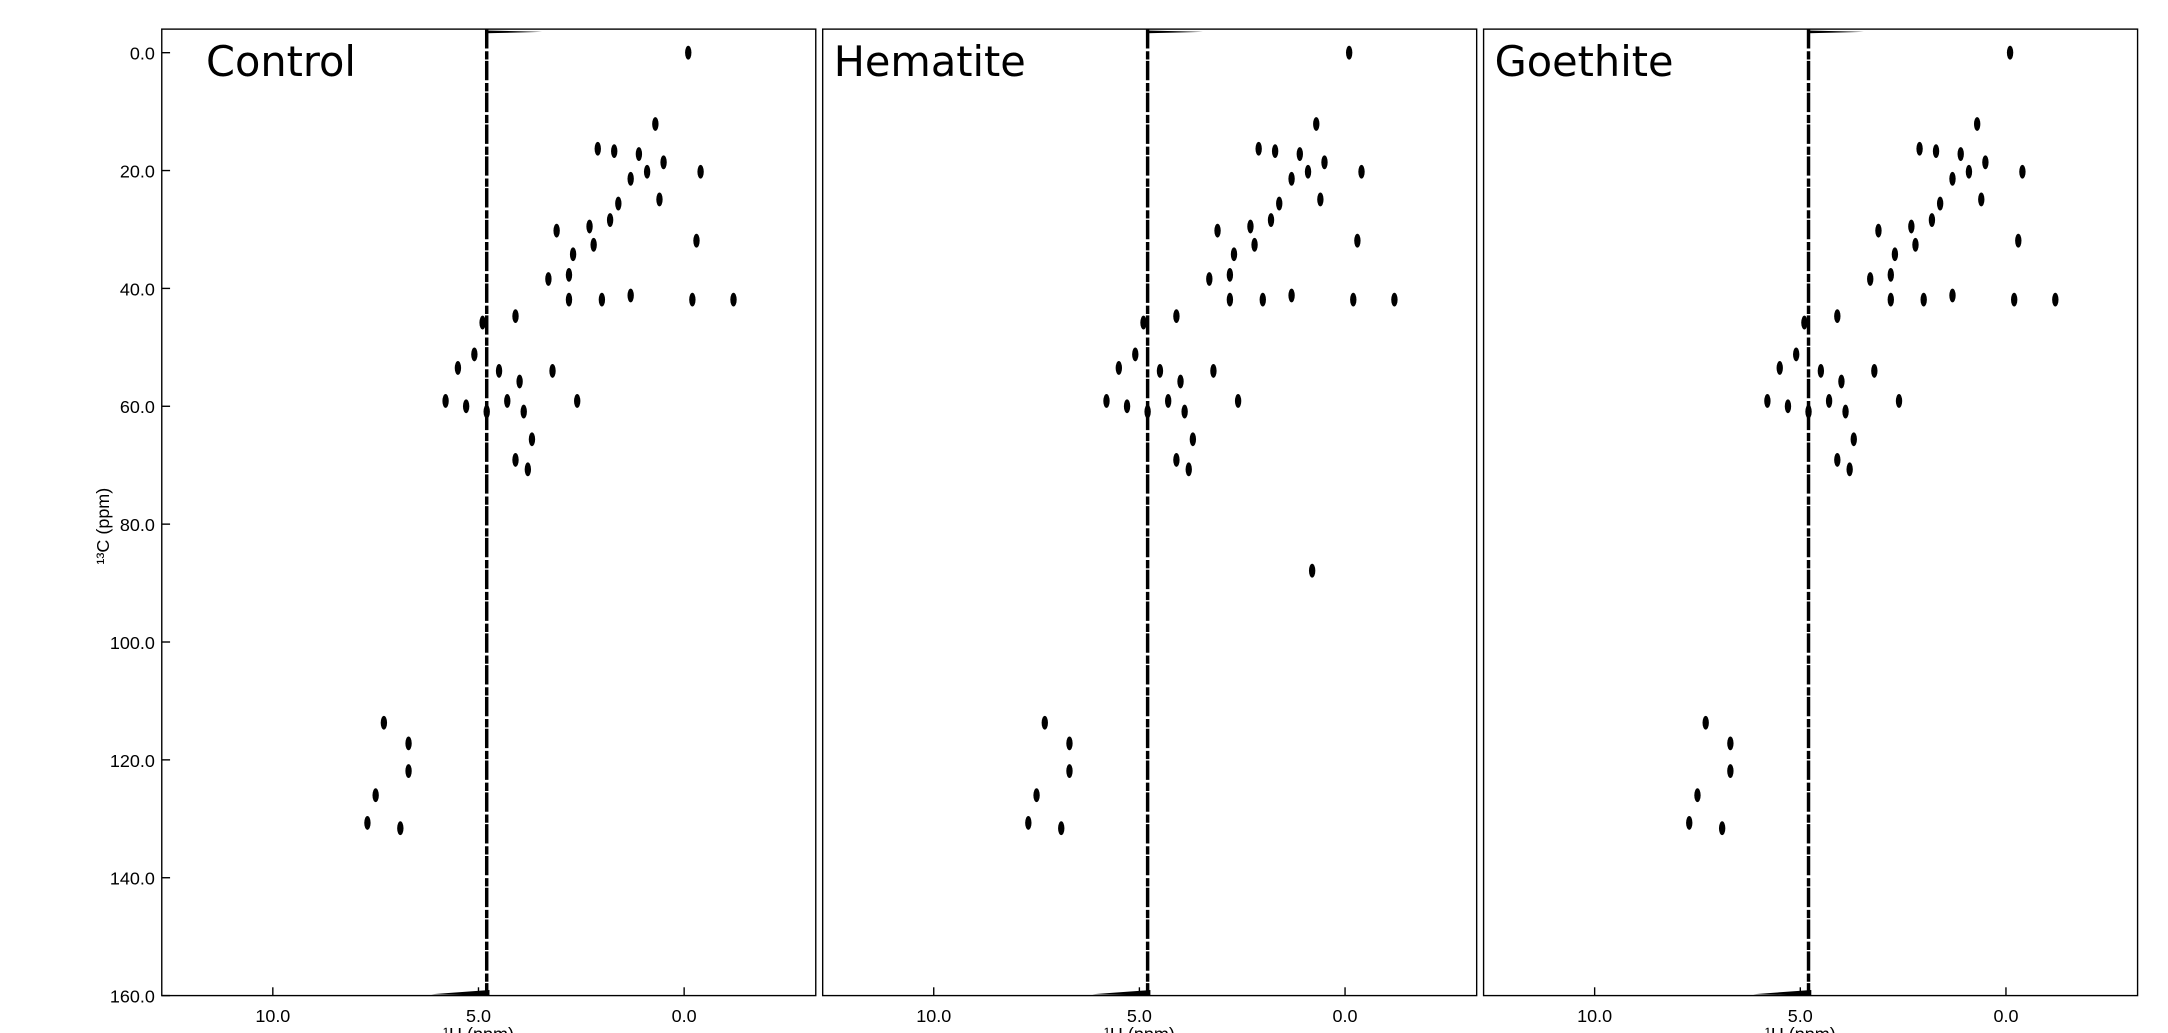  I want to click on y-tick-label: 160.0, so click(132, 997).